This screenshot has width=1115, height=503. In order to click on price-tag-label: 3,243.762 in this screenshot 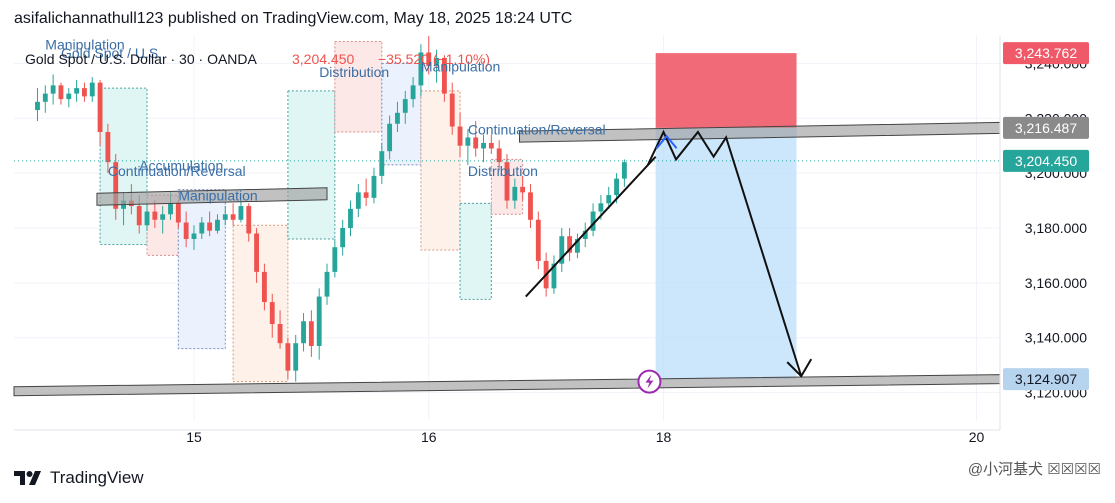, I will do `click(1046, 53)`.